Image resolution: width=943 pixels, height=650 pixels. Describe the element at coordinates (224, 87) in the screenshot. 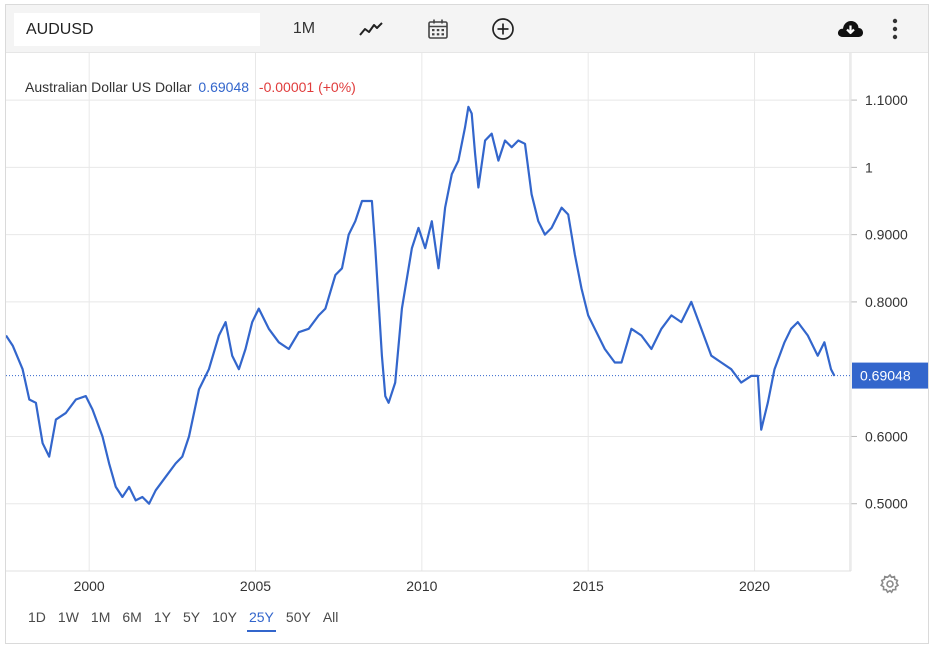

I see `legend-price: 0.69048` at that location.